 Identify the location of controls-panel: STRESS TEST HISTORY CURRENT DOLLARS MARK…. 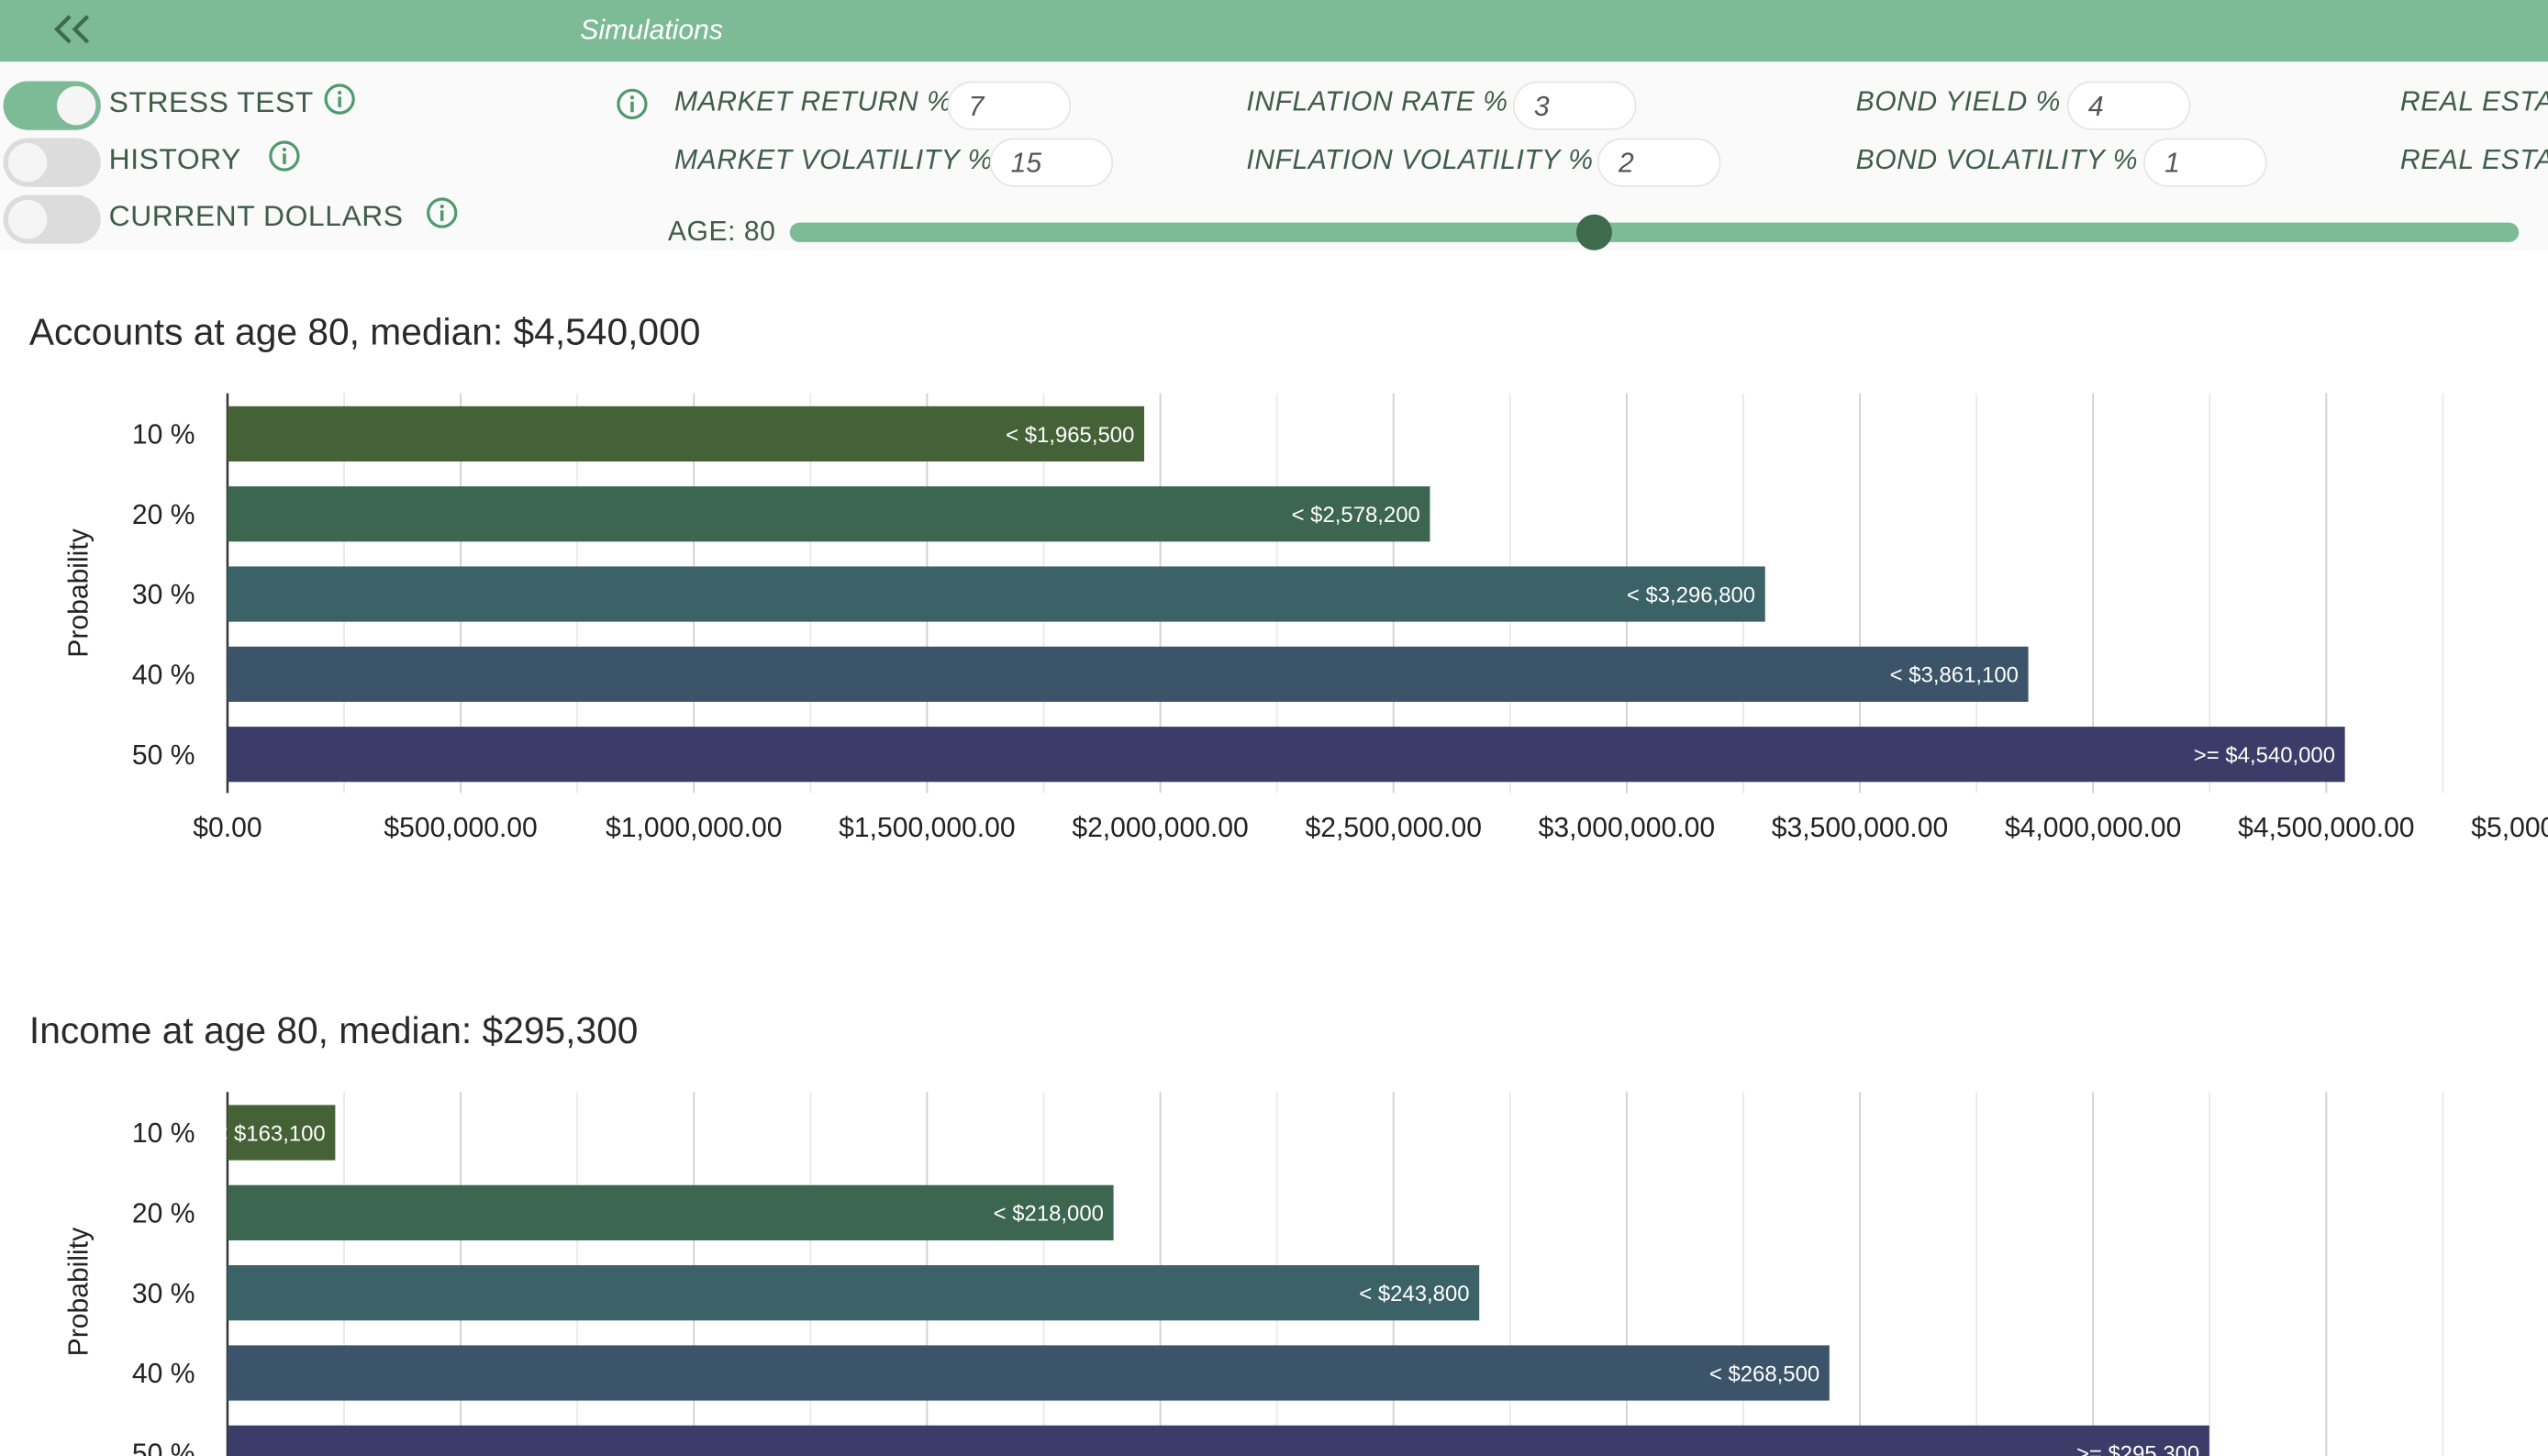
(1274, 155).